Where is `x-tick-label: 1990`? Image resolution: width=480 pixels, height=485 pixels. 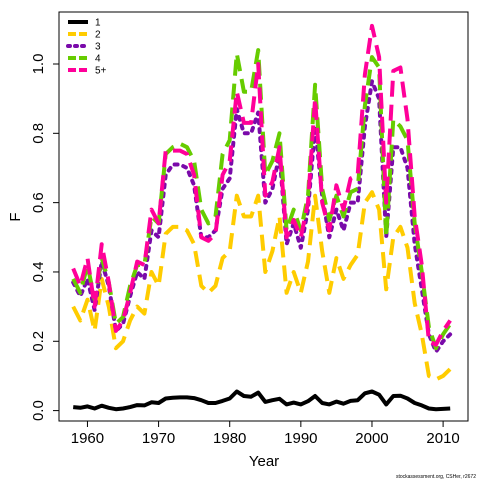
x-tick-label: 1990 is located at coordinates (300, 438).